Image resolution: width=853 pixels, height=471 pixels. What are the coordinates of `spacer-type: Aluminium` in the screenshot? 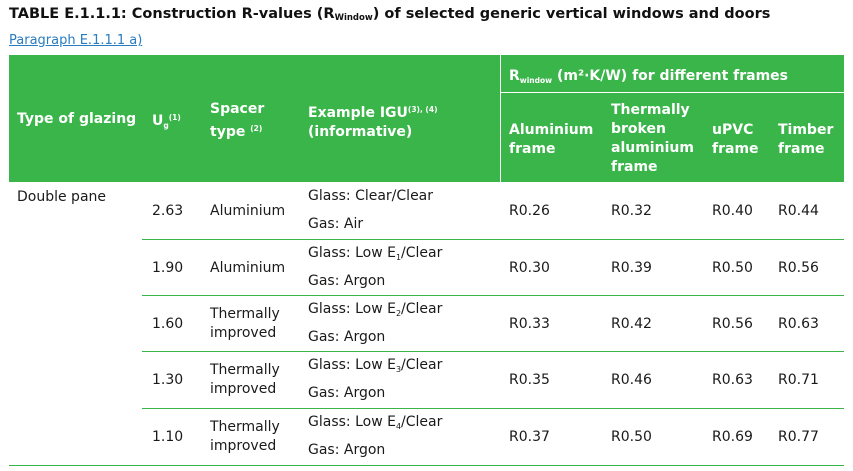 It's located at (247, 211).